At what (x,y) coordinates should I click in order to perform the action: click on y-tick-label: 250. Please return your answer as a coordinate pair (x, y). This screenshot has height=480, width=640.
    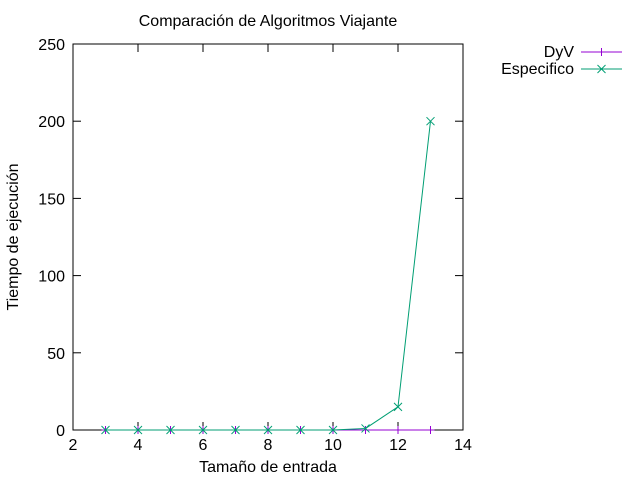
    Looking at the image, I should click on (51, 45).